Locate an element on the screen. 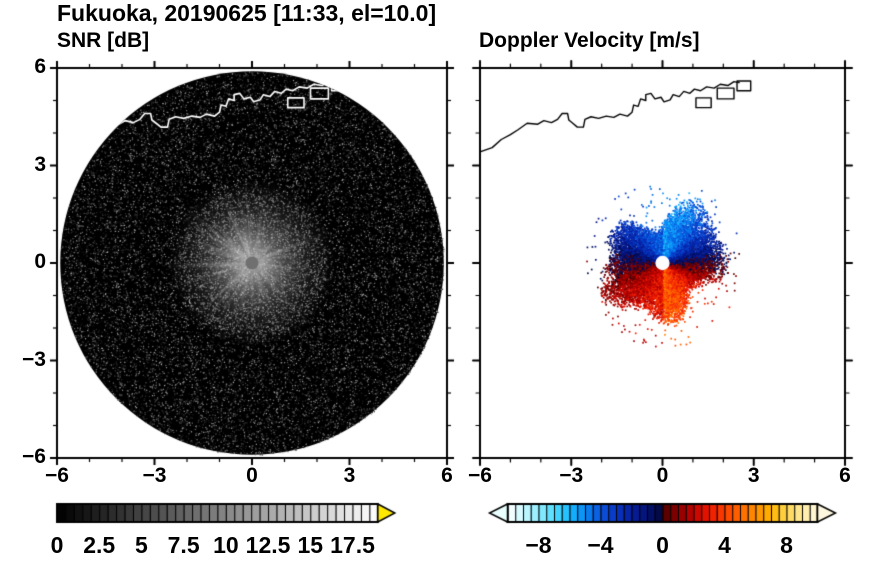 This screenshot has width=870, height=570. y-tick-label: −3 is located at coordinates (34, 359).